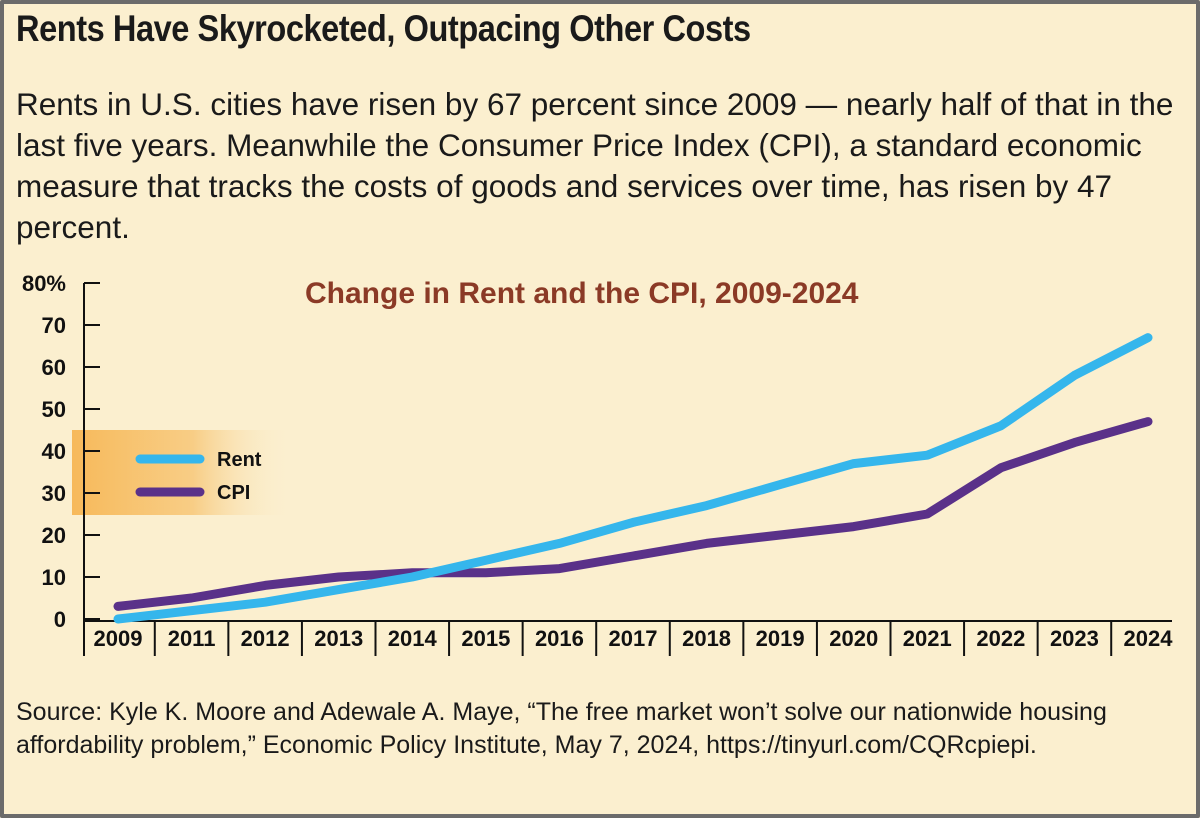  What do you see at coordinates (413, 638) in the screenshot?
I see `x-tick-label: 2014` at bounding box center [413, 638].